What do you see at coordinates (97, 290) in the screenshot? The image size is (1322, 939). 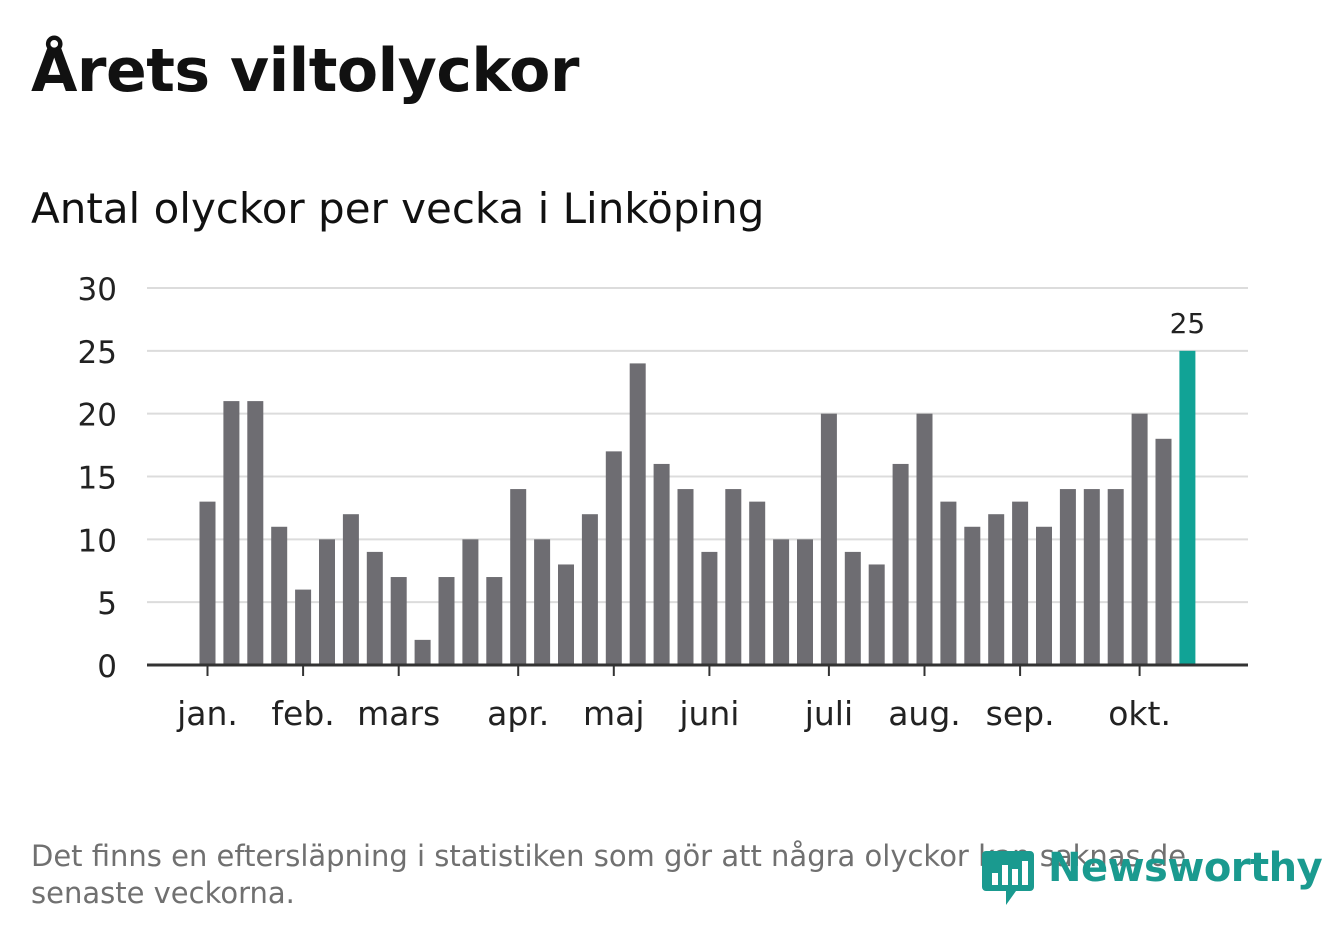 I see `y-tick-label-30: 30` at bounding box center [97, 290].